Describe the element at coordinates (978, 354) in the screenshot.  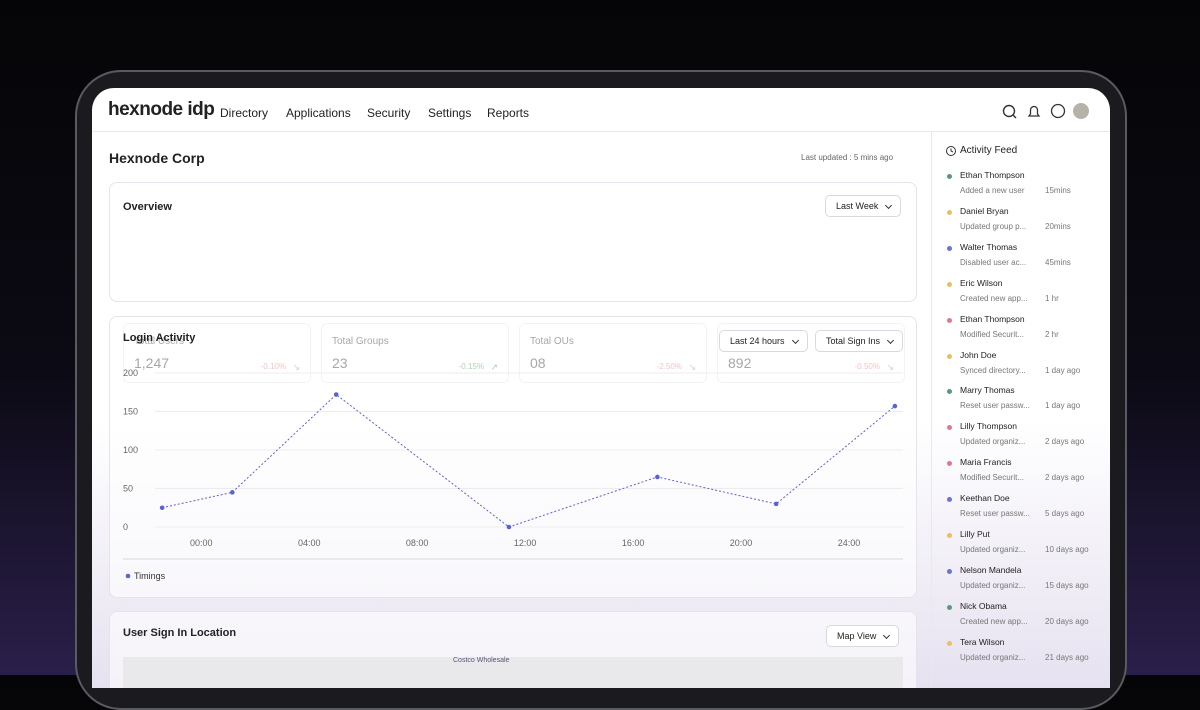
I see `feed-name: John Doe` at that location.